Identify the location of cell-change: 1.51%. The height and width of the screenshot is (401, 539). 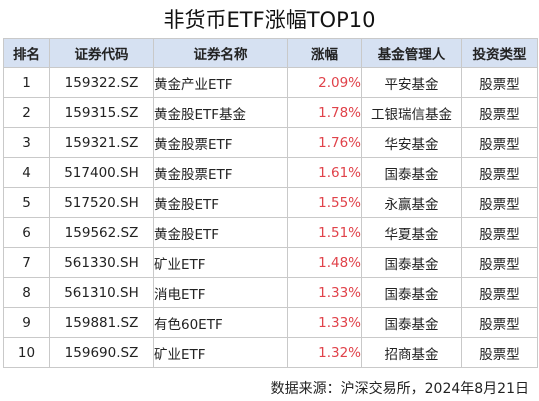
(324, 232).